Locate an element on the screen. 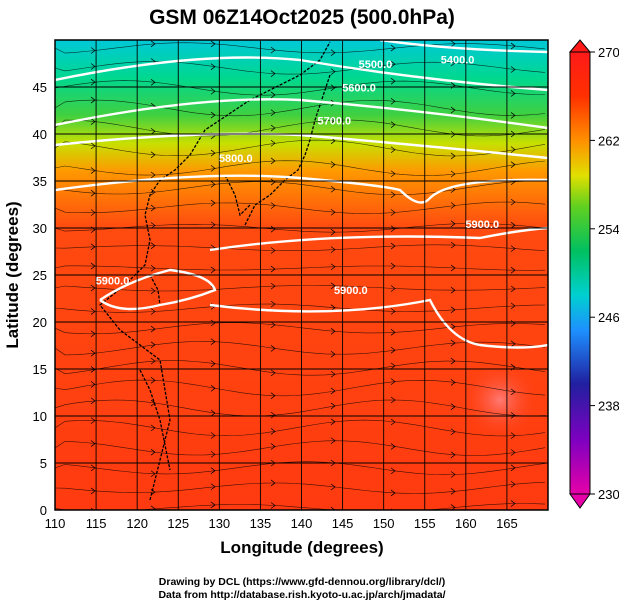  colorbar-tick-label: 238 is located at coordinates (608, 406).